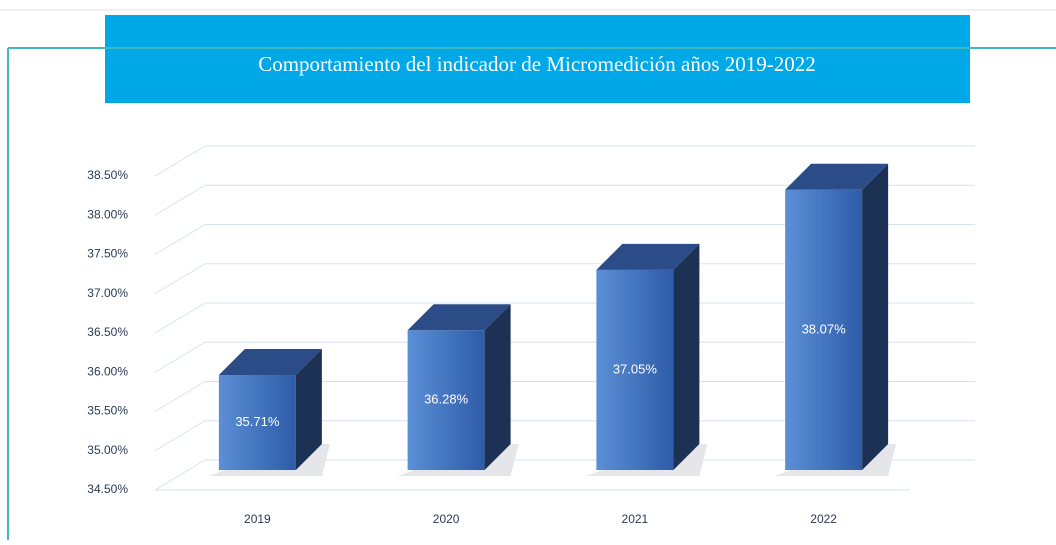 The image size is (1056, 545). Describe the element at coordinates (257, 519) in the screenshot. I see `x-tick-label: 2019` at that location.